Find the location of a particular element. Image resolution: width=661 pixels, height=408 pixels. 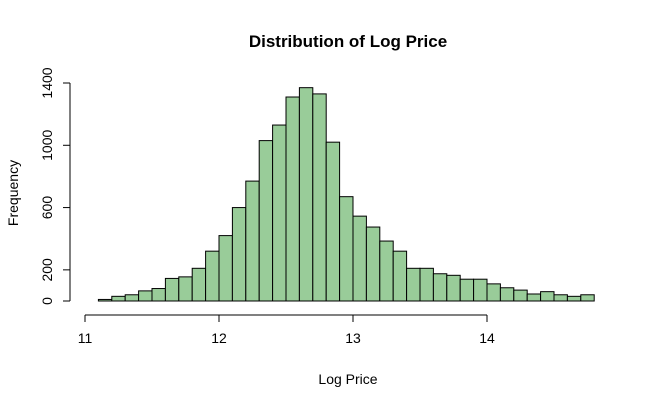

x-tick-label: 12 is located at coordinates (219, 338).